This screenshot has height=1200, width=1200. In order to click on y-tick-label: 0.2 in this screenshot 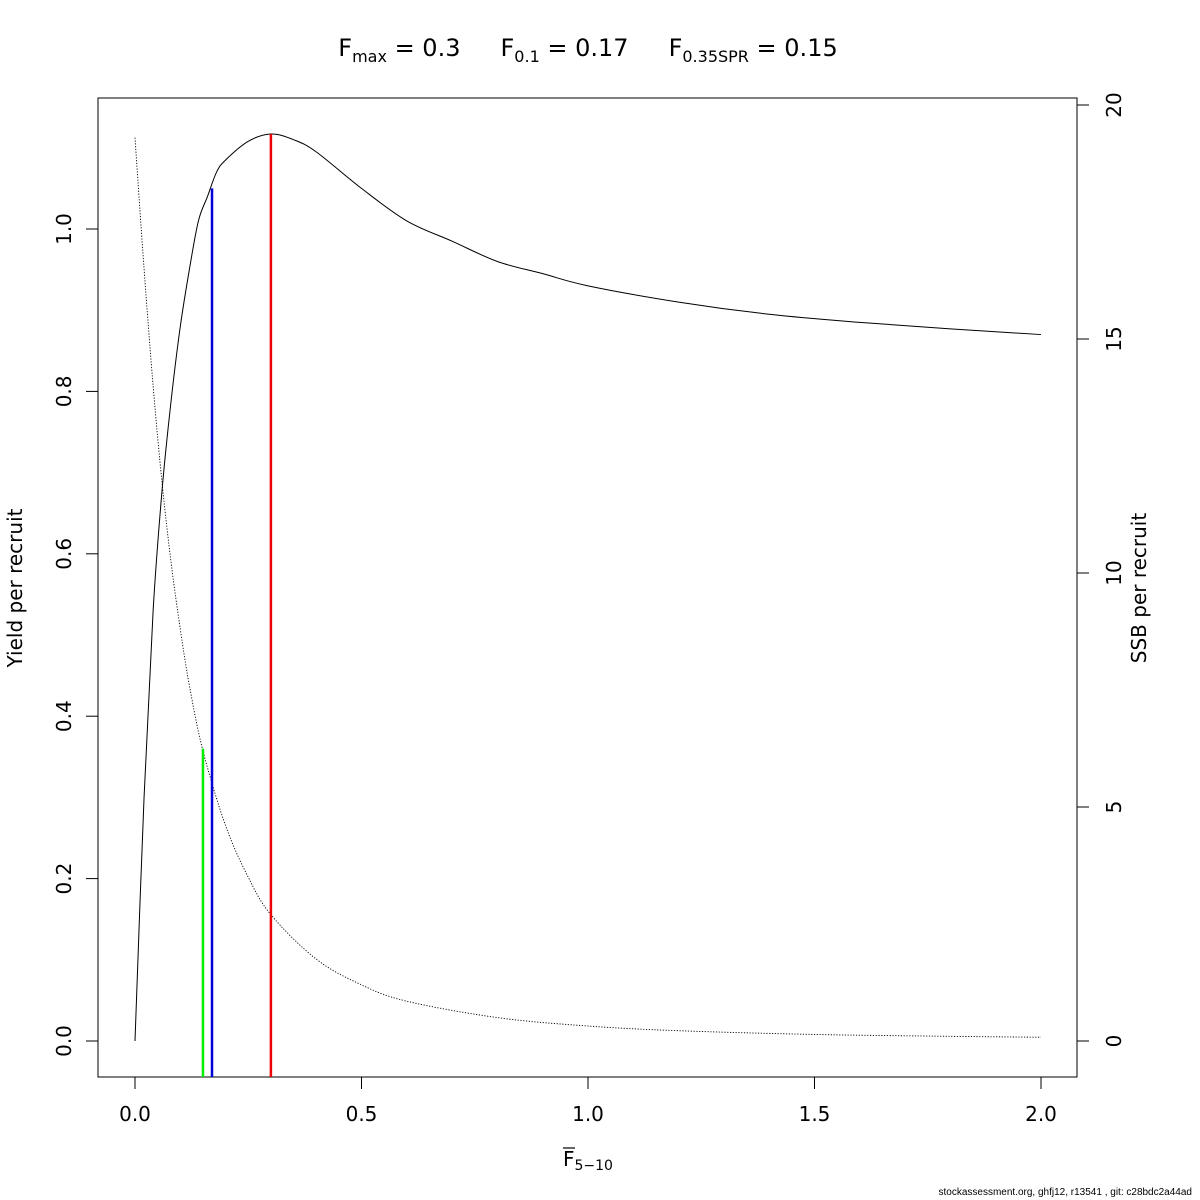, I will do `click(64, 879)`.